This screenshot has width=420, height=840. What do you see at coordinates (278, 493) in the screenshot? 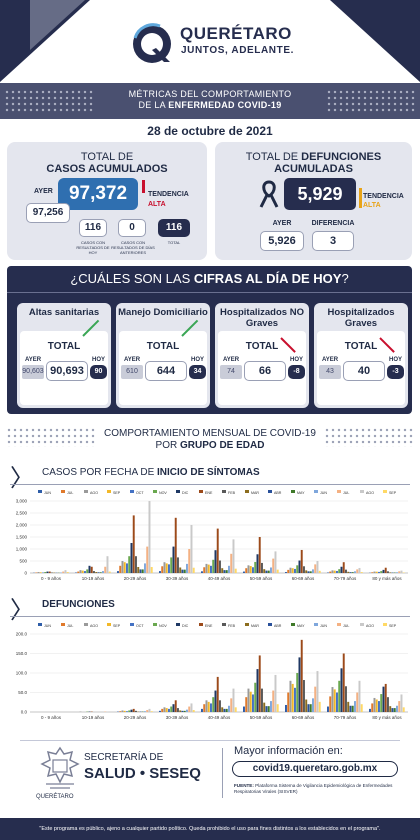
I see `legend-label: ABR` at bounding box center [278, 493].